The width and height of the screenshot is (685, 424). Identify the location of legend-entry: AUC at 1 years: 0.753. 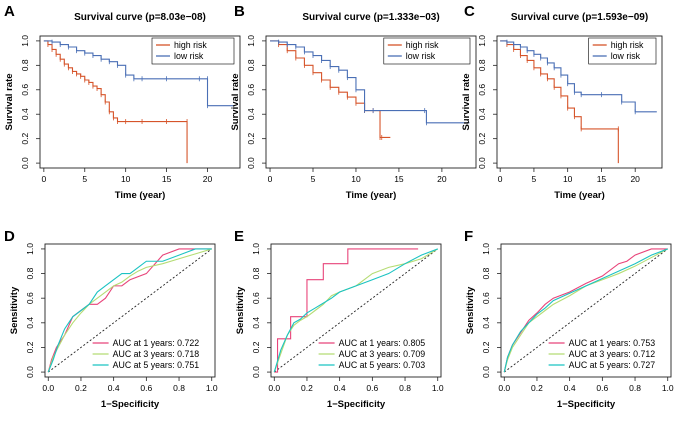
(612, 343).